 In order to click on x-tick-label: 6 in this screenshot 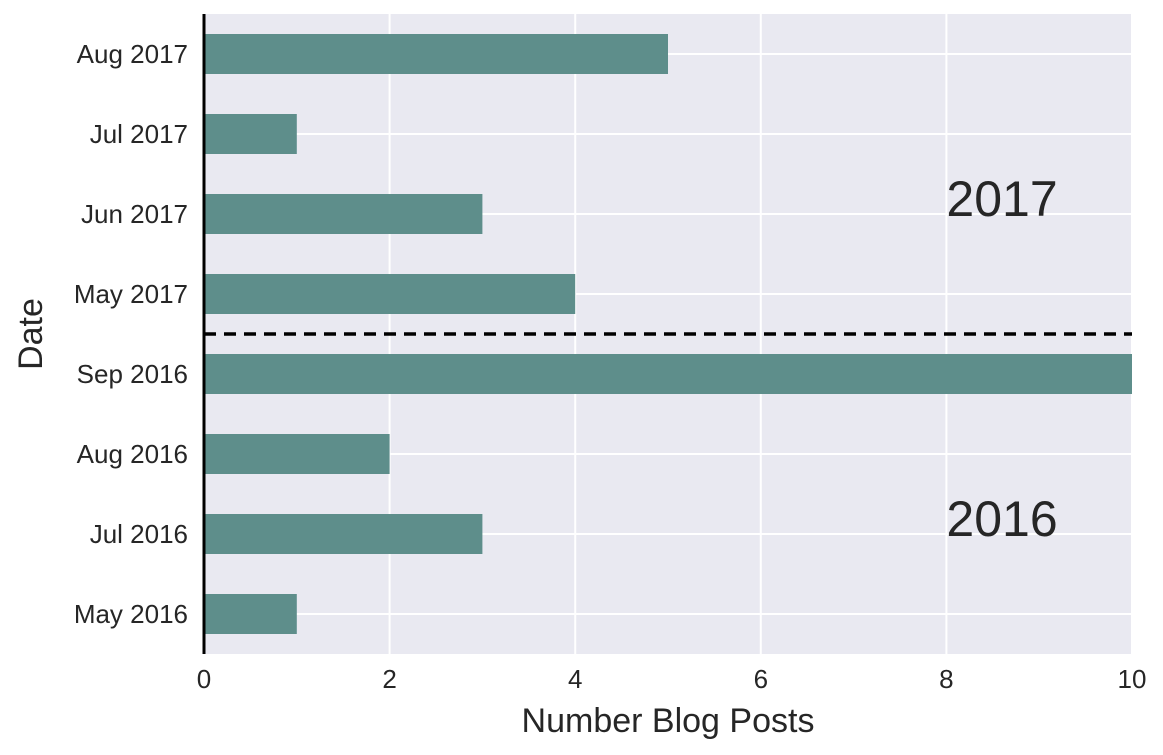, I will do `click(761, 679)`.